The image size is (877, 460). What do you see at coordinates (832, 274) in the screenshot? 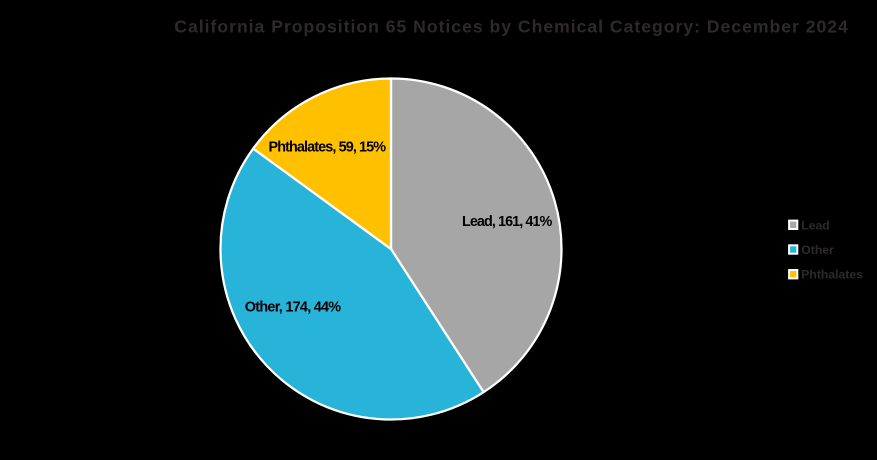
I see `svg-text: Phthalates` at bounding box center [832, 274].